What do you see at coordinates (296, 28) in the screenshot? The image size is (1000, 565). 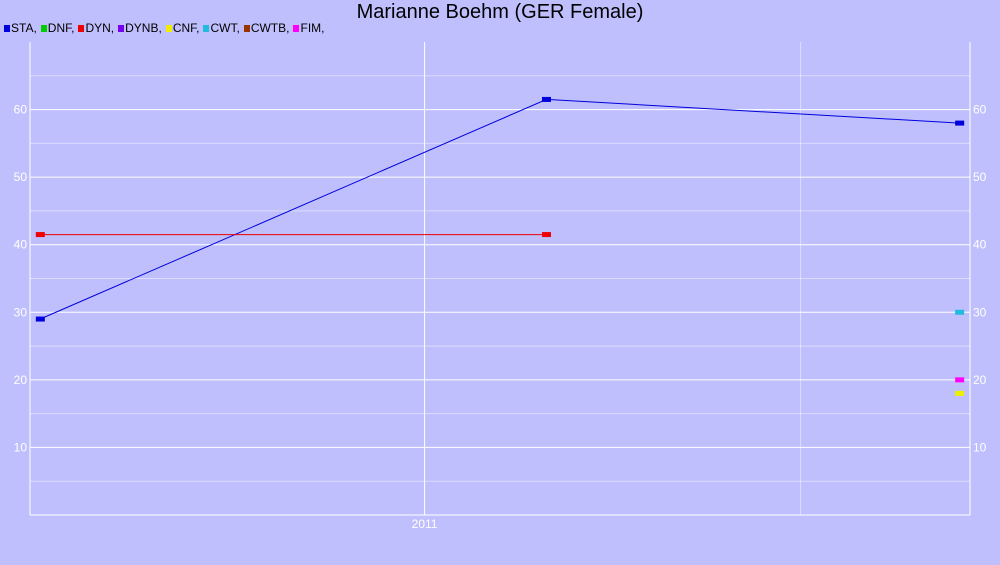 I see `legend-swatch-fim` at bounding box center [296, 28].